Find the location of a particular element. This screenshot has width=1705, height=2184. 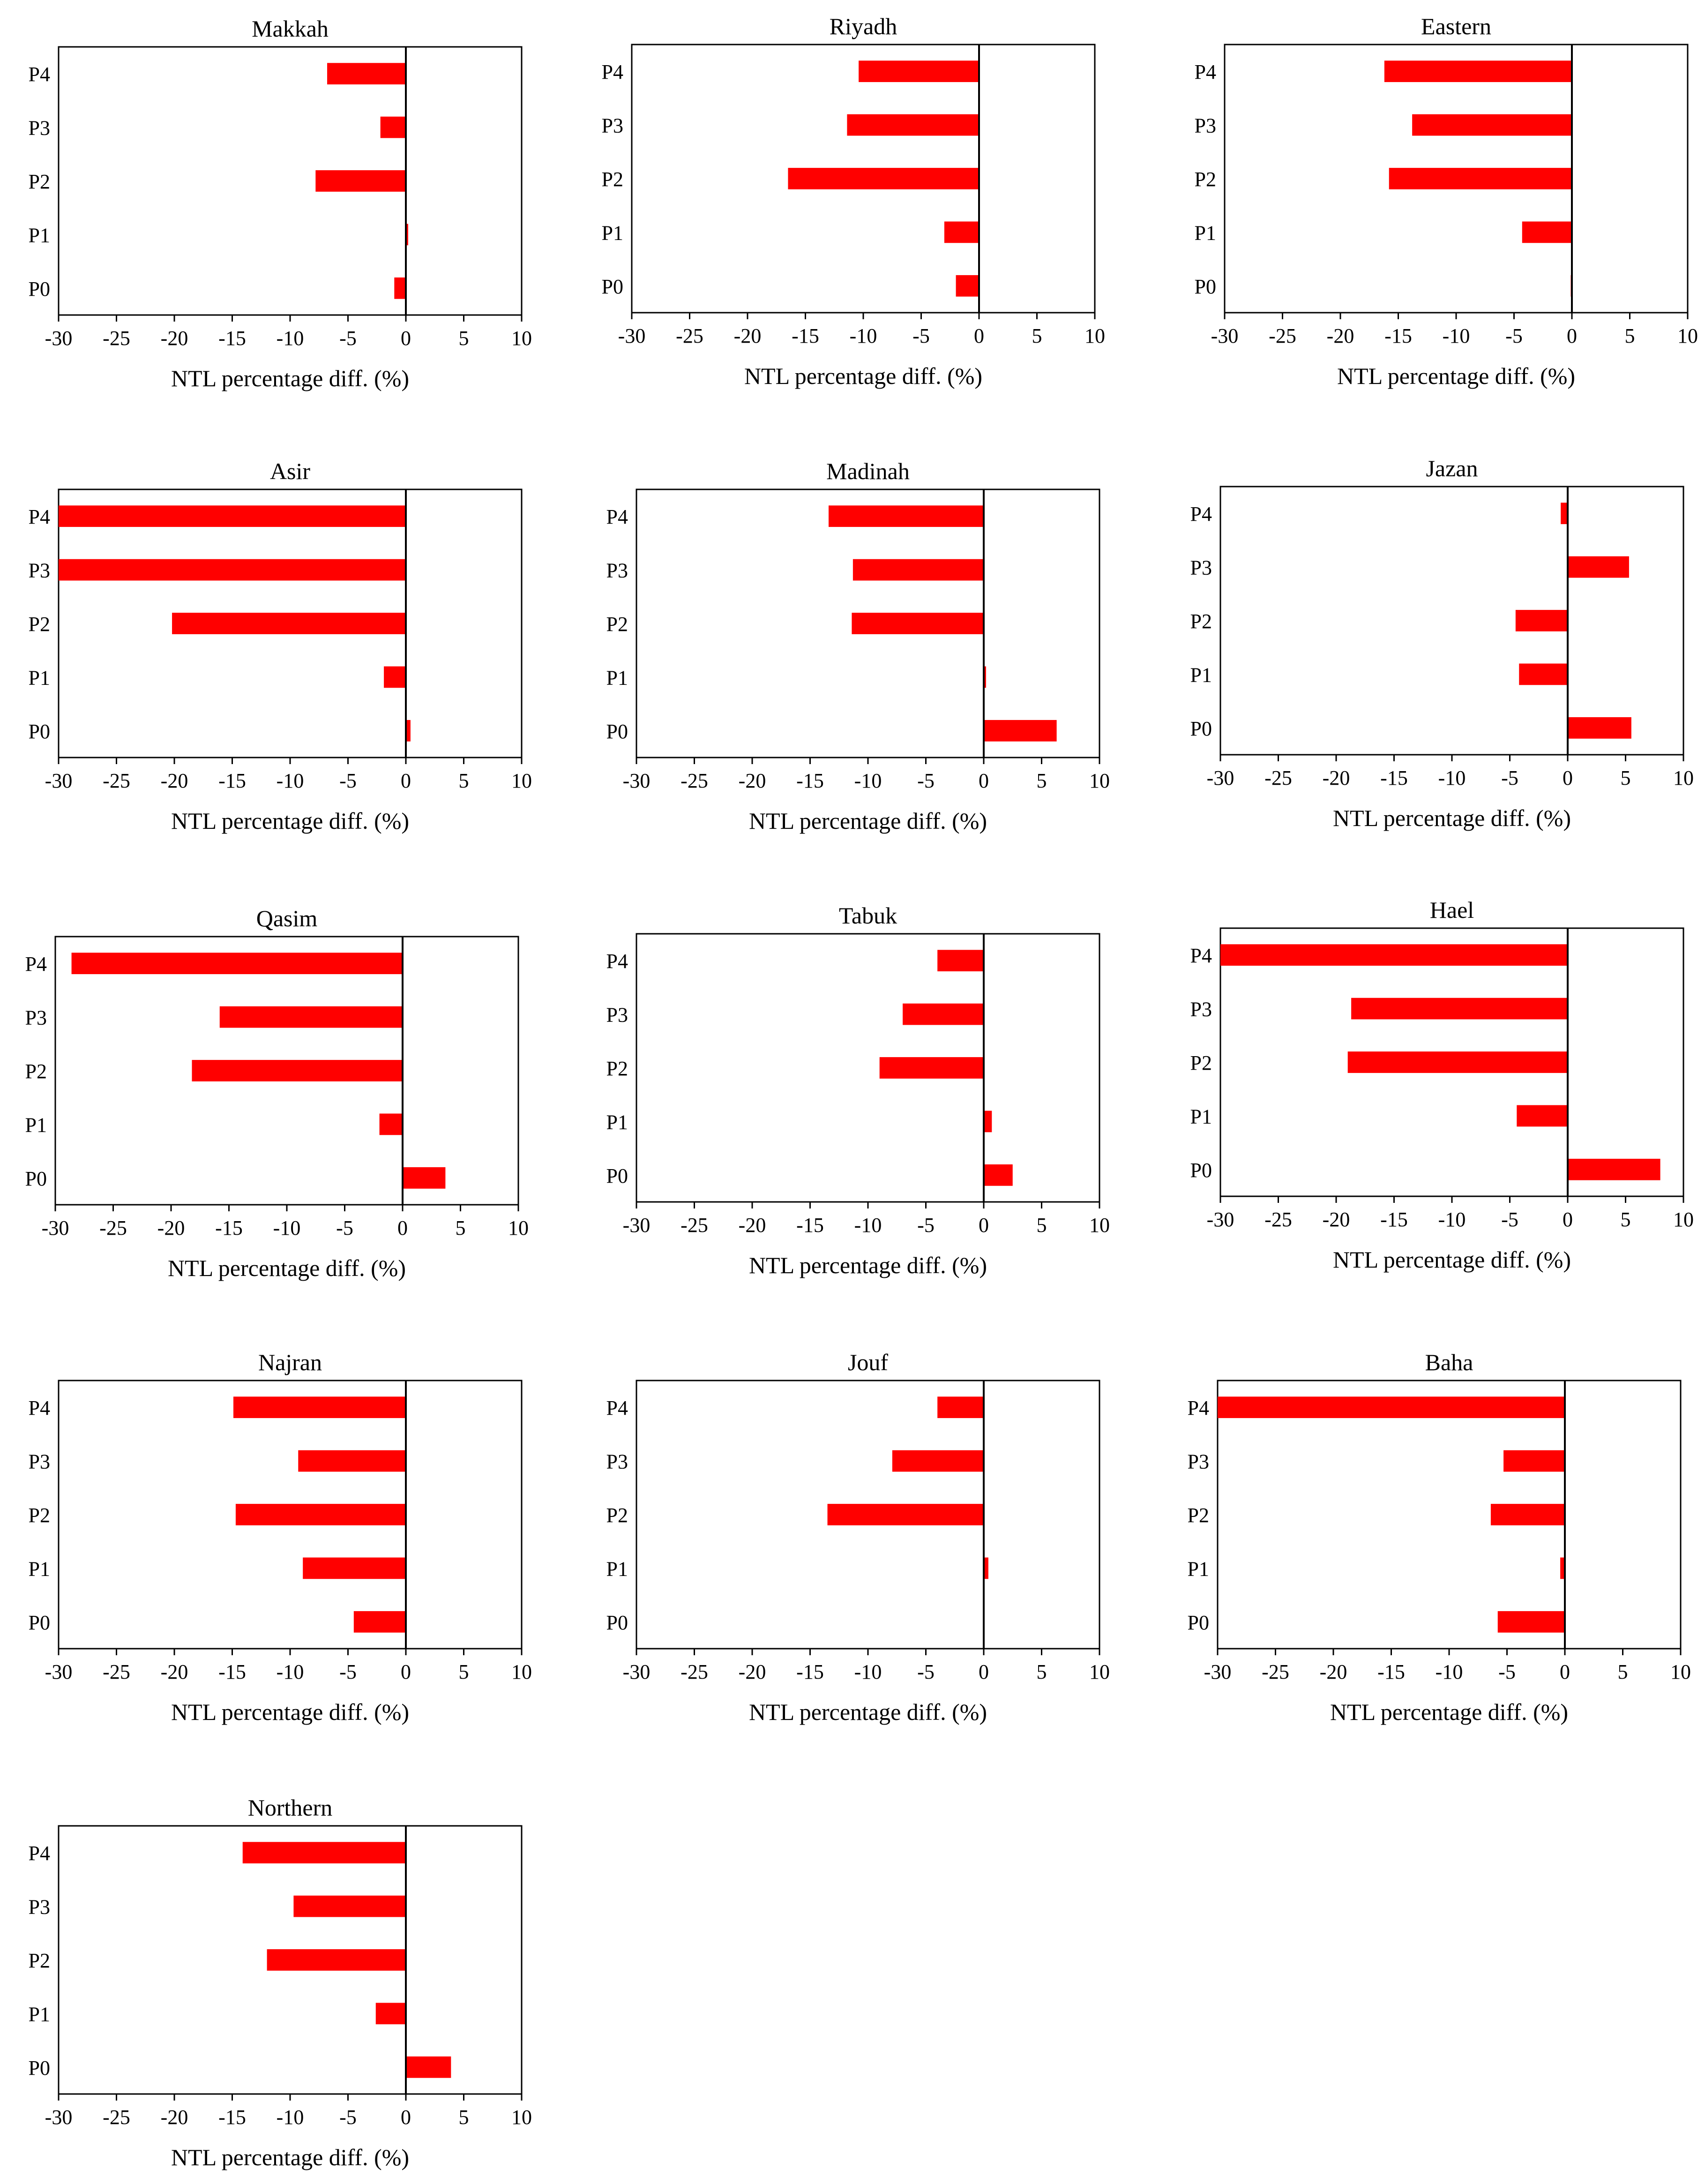

panel-title: Jazan is located at coordinates (1452, 468).